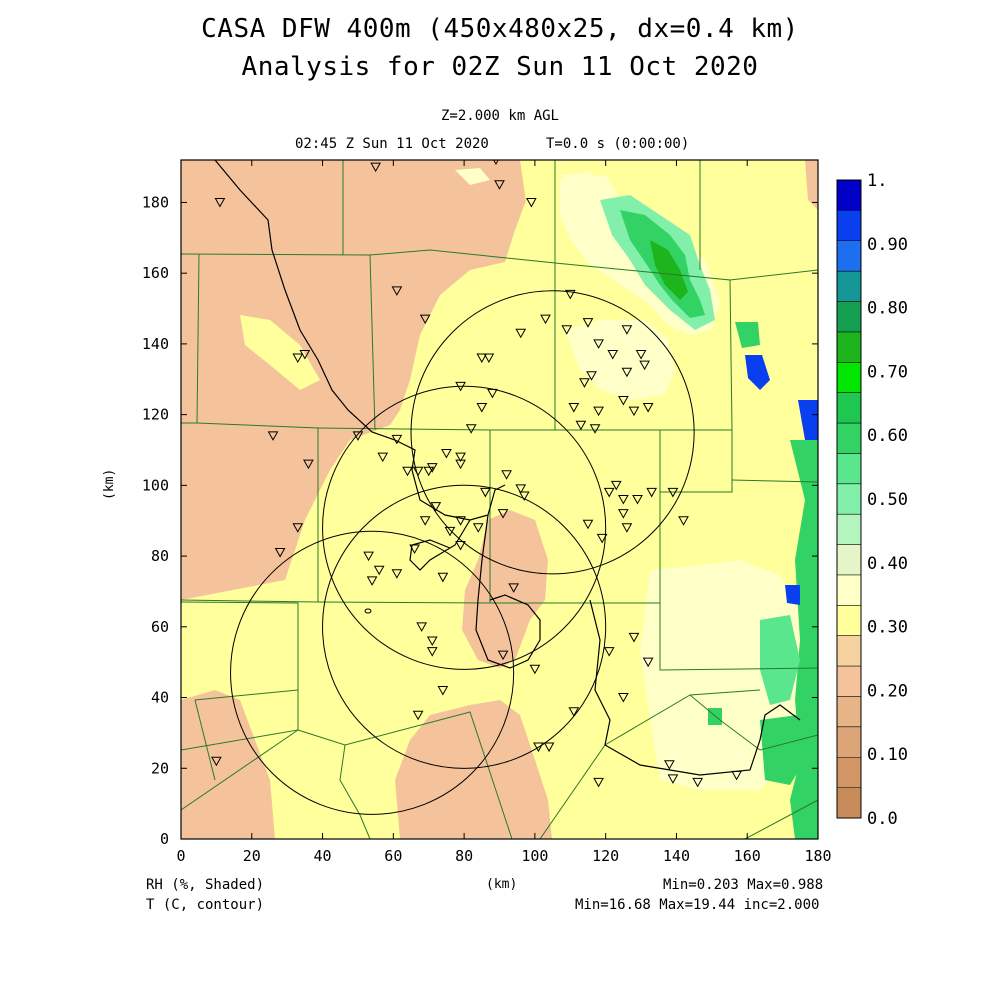 This screenshot has height=1000, width=1000. Describe the element at coordinates (499, 116) in the screenshot. I see `level-label: Z=2.000 km AGL` at that location.